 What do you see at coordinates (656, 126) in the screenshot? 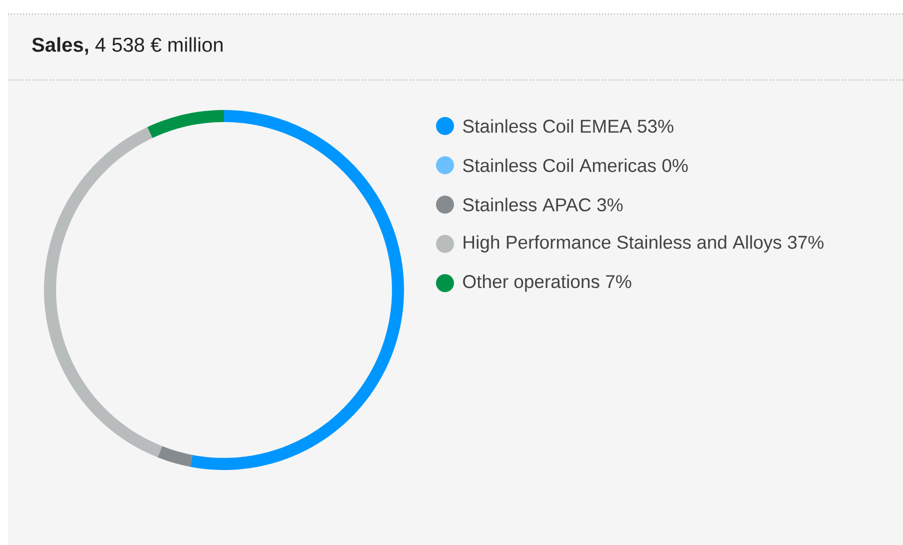
I see `data-label: 53%` at bounding box center [656, 126].